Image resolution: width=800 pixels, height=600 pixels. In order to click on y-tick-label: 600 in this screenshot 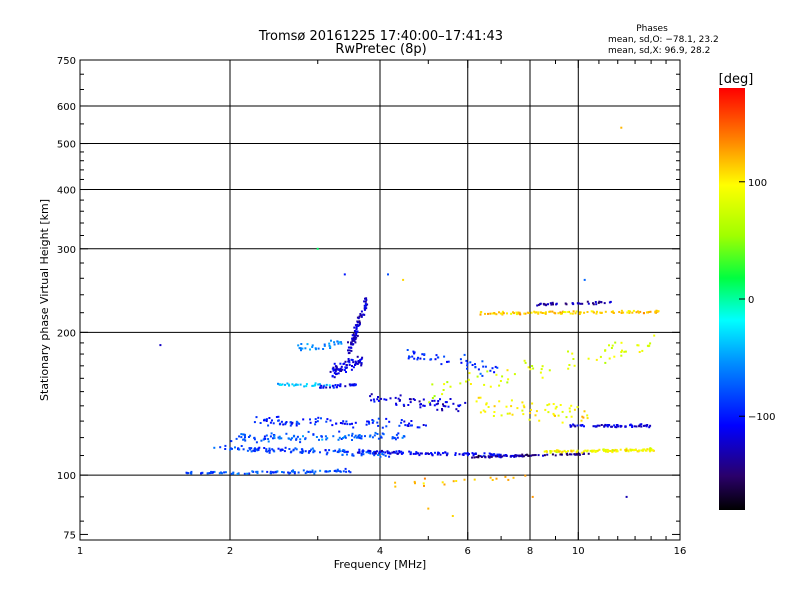, I will do `click(66, 107)`.